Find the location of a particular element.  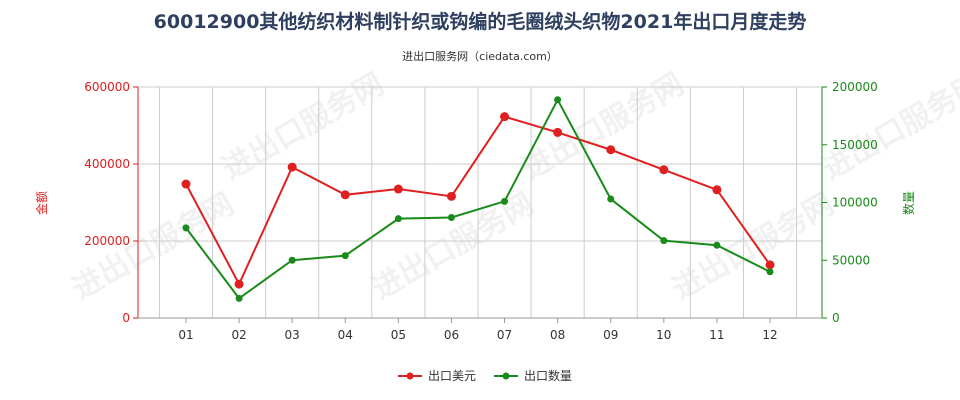

y-right-tick-label: 100000 is located at coordinates (855, 203).